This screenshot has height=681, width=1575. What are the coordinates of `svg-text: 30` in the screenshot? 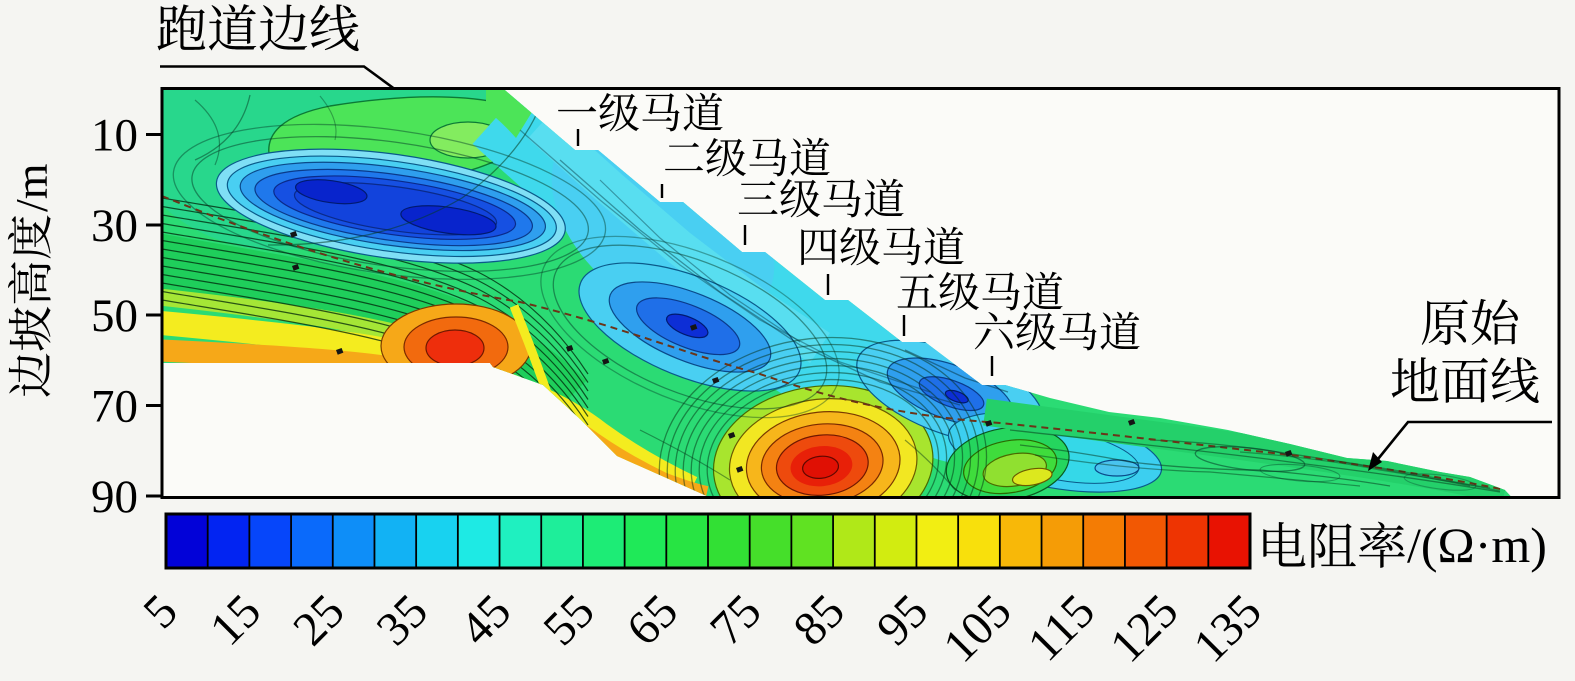 It's located at (114, 226).